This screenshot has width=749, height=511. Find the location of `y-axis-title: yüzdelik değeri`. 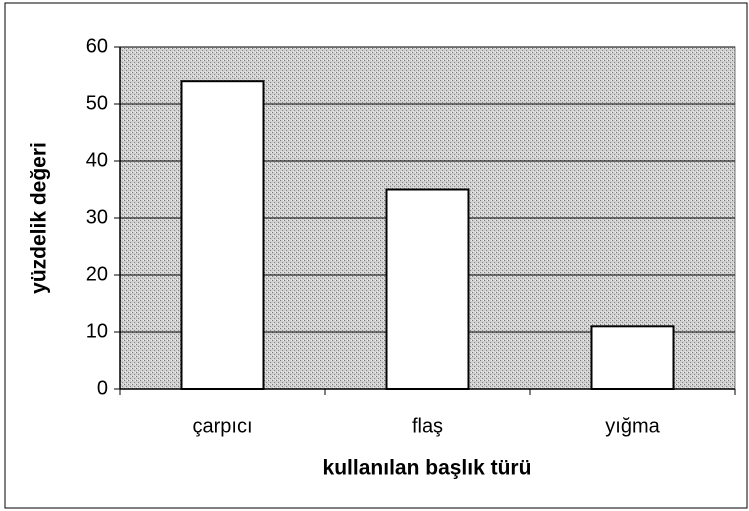

y-axis-title: yüzdelik değeri is located at coordinates (39, 218).